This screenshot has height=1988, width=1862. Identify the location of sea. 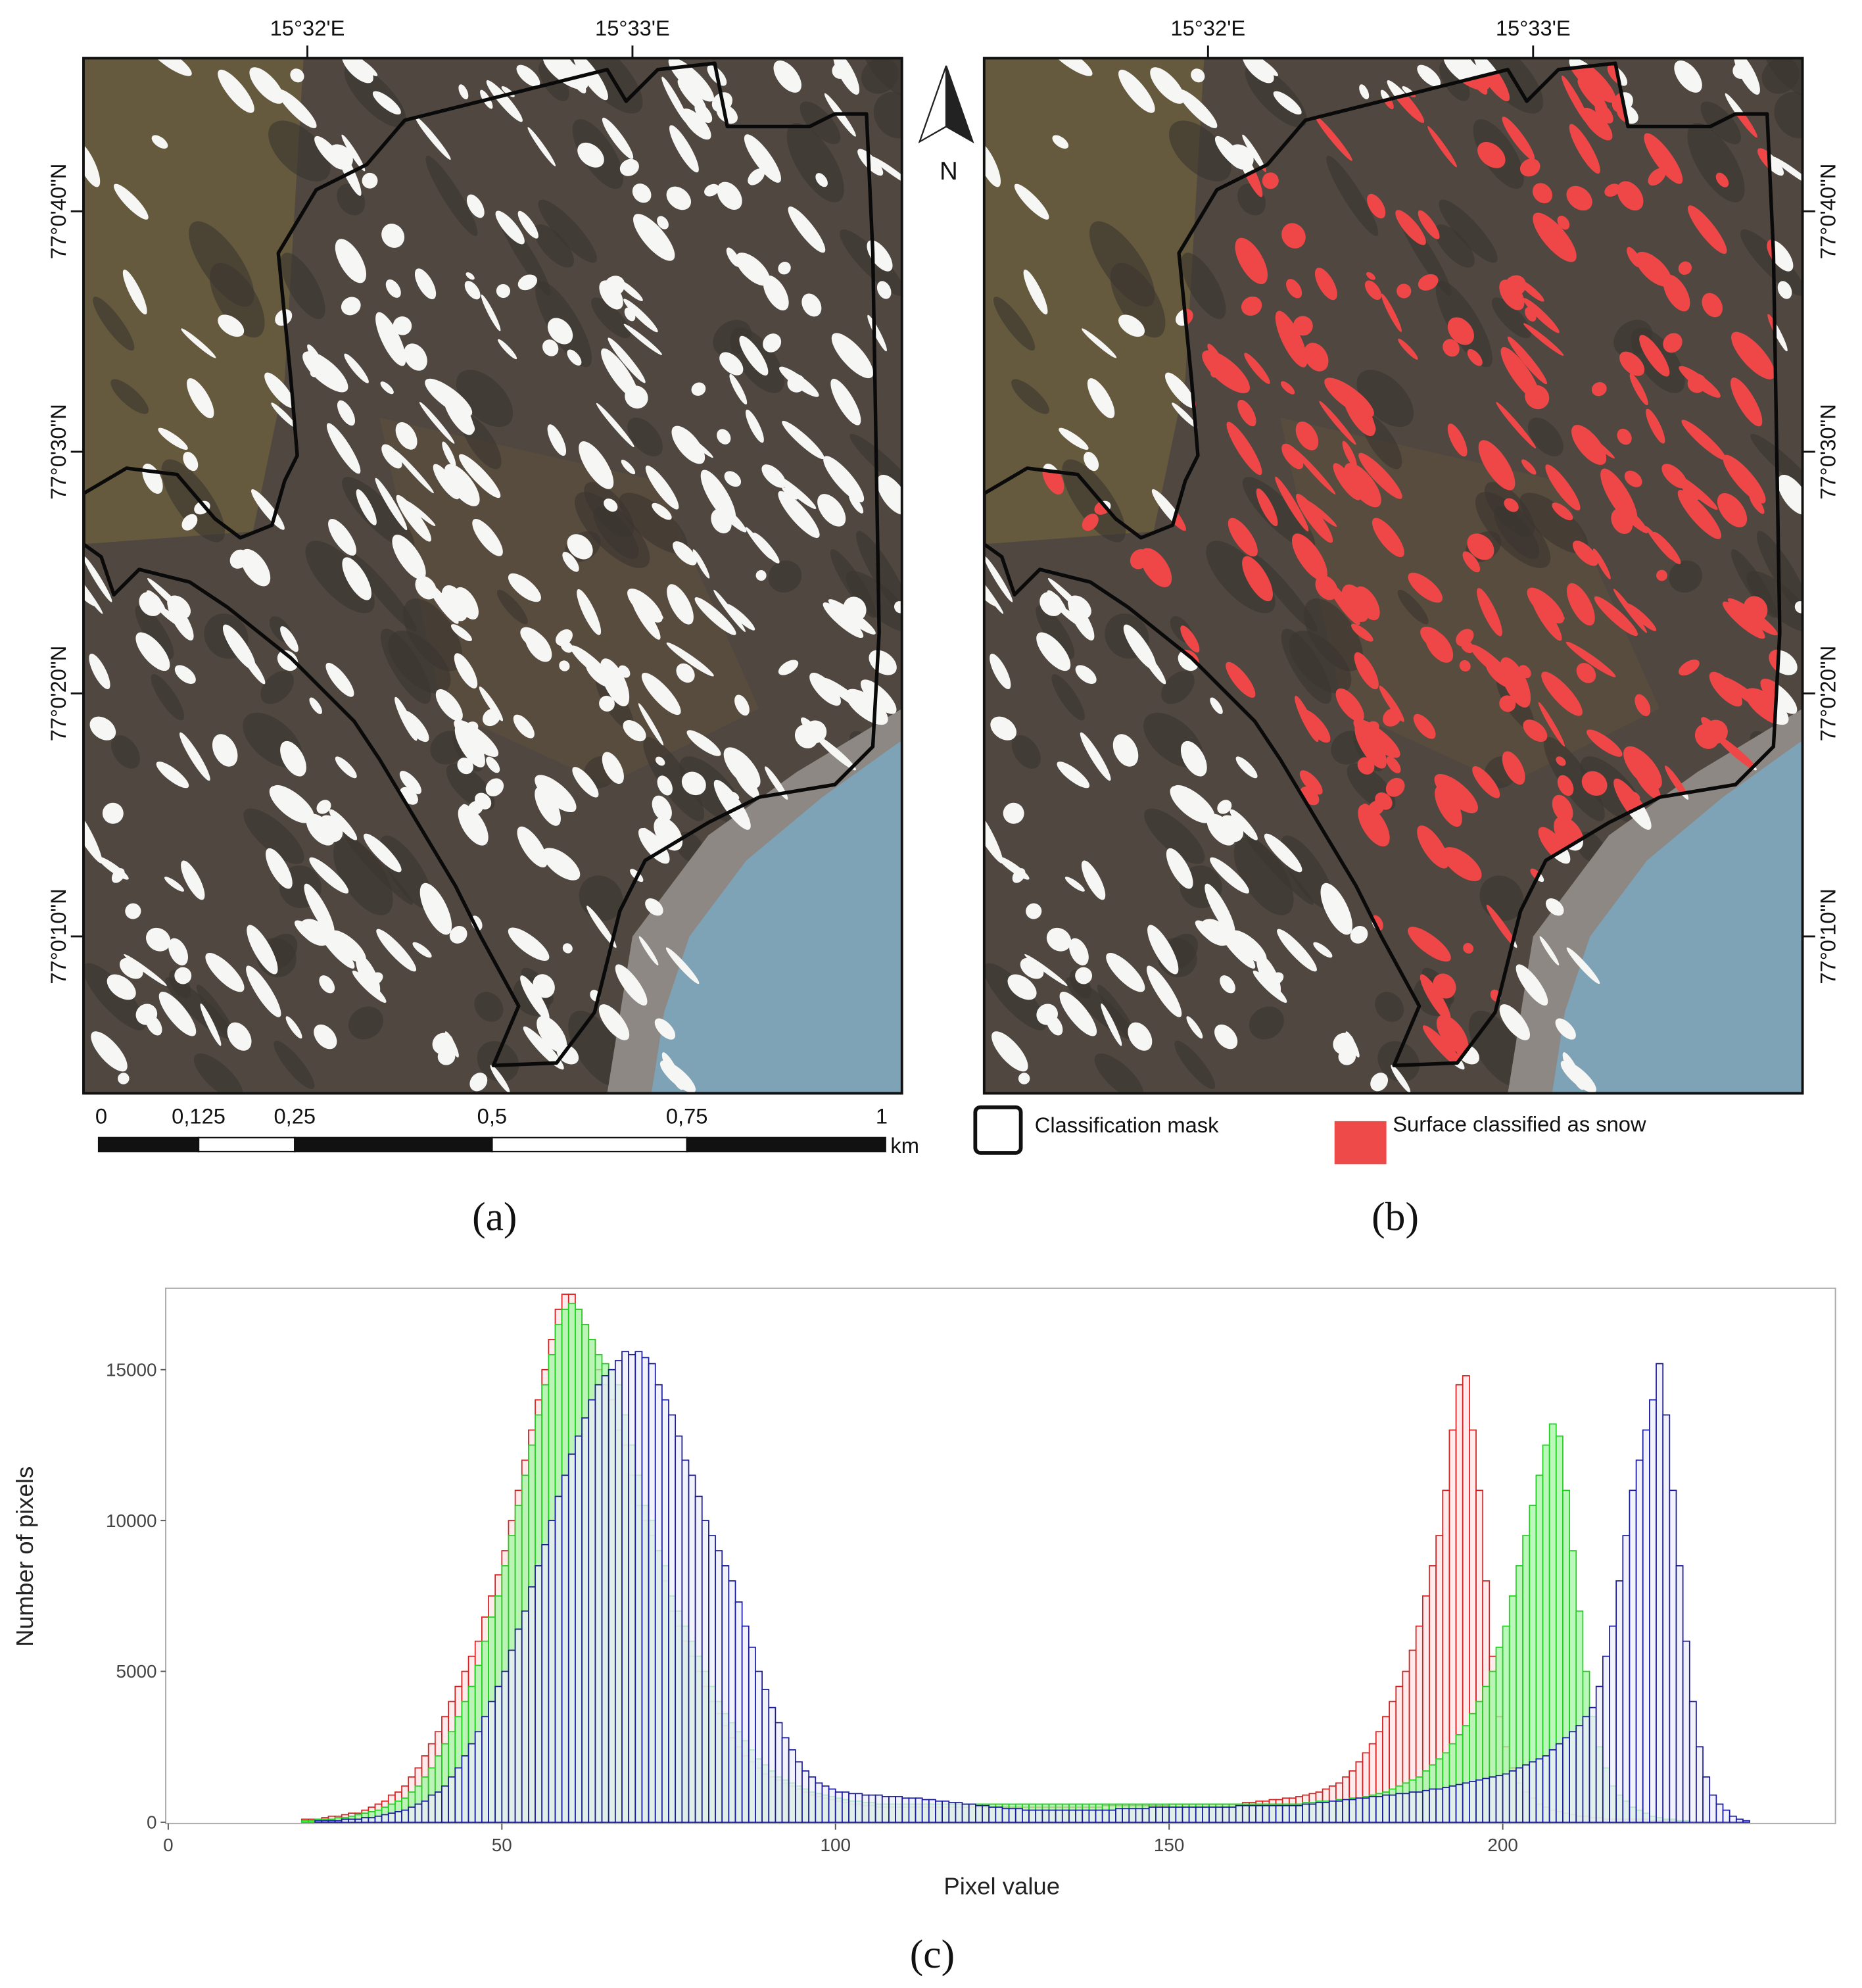
(776, 917).